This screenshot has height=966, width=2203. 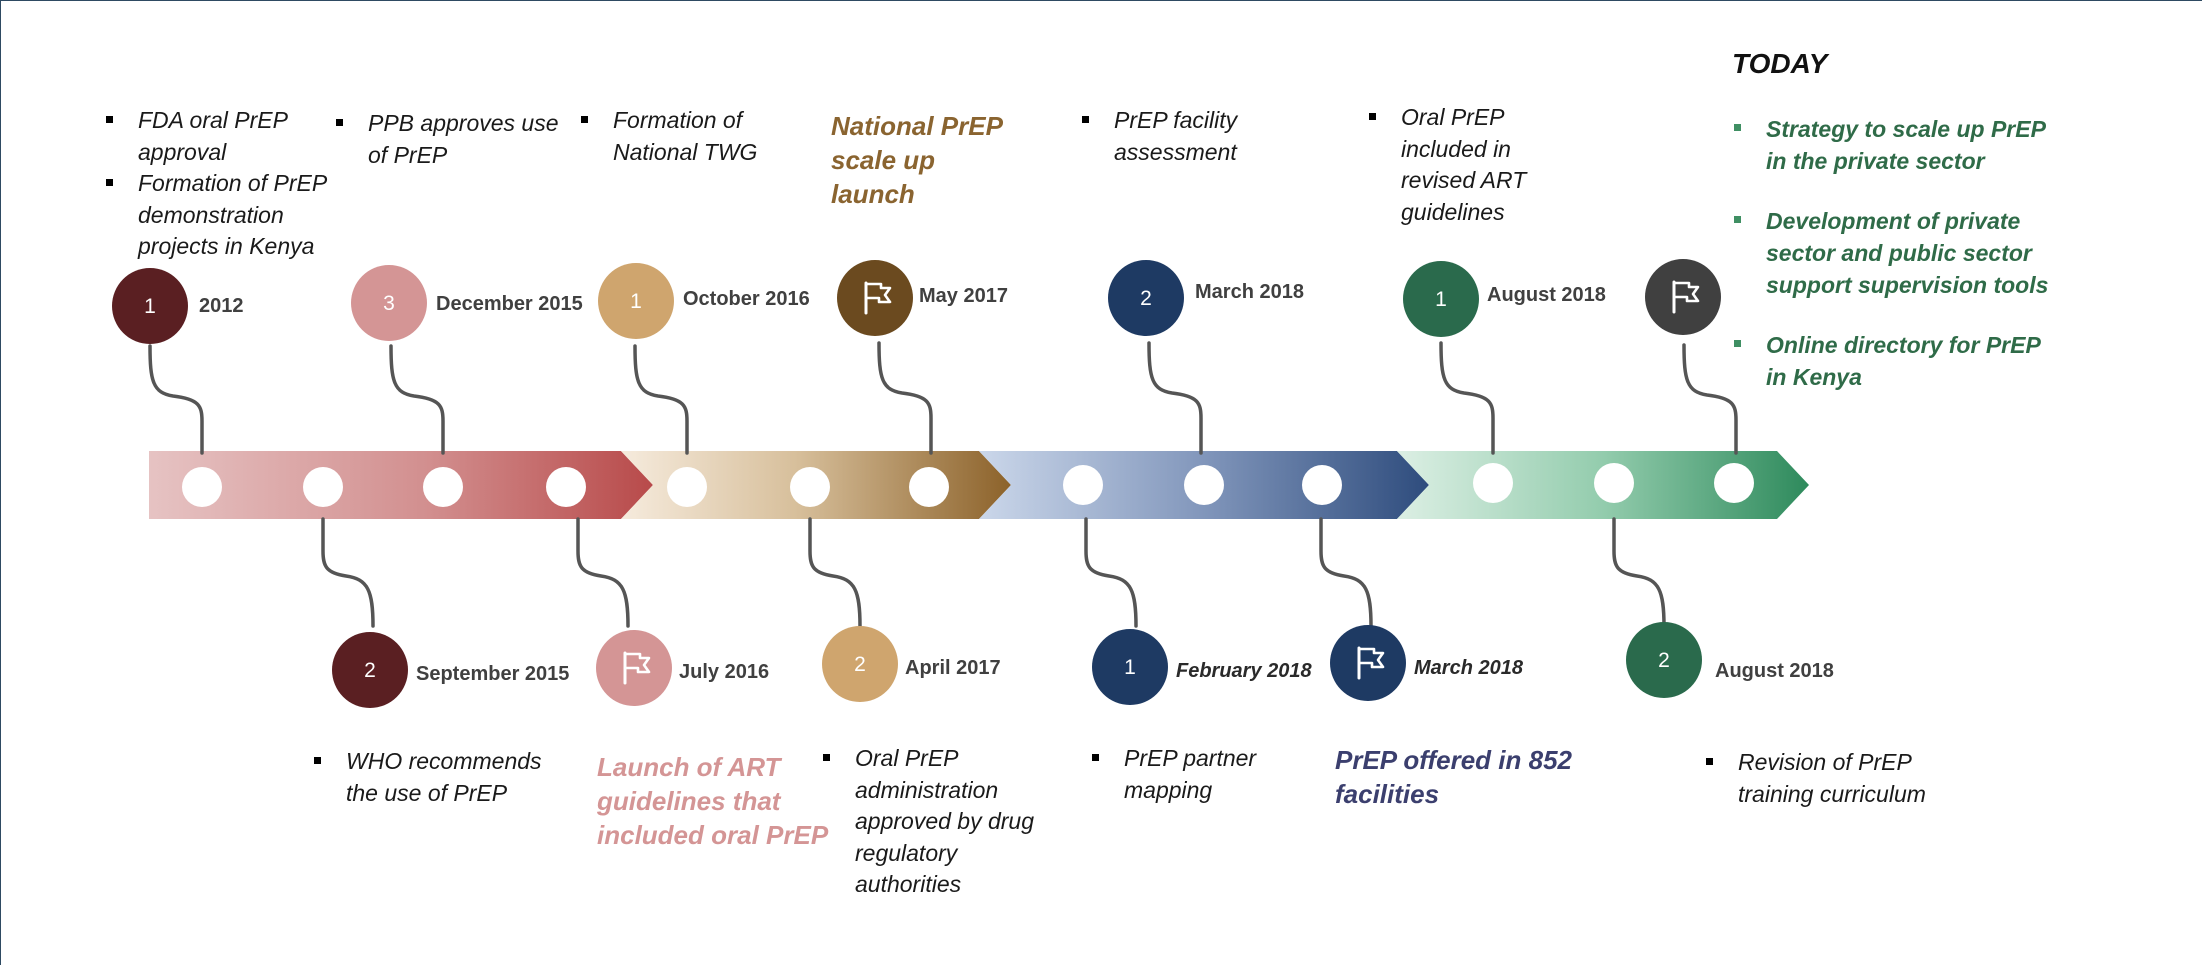 I want to click on desc-mar2018a: PrEP facility assessment, so click(x=1192, y=136).